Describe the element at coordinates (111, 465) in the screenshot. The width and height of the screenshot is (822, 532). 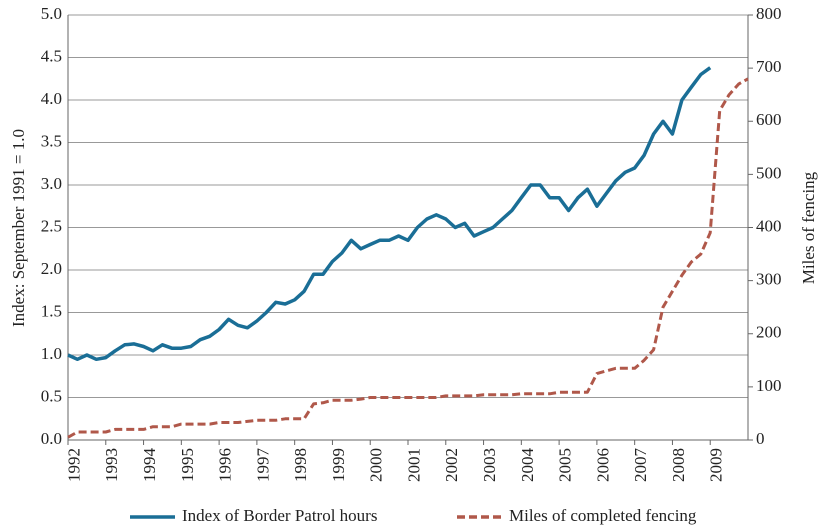
I see `x-tick-label: 1993` at that location.